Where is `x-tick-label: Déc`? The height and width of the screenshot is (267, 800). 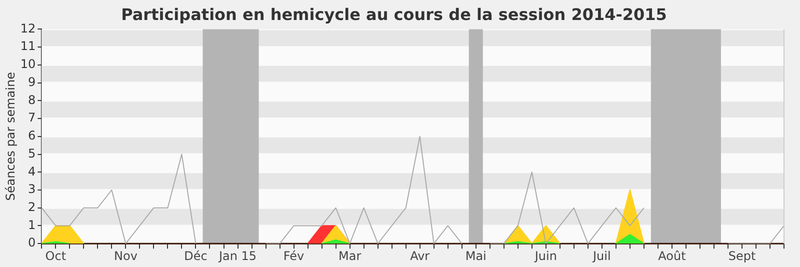
x-tick-label: Déc is located at coordinates (196, 255).